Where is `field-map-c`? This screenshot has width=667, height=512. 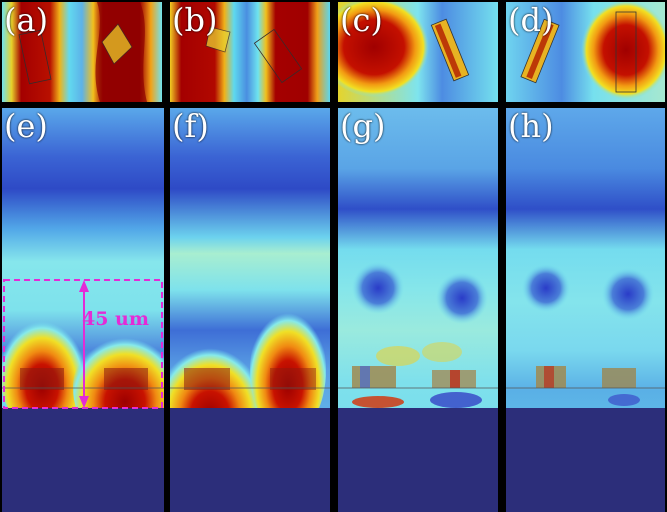 field-map-c is located at coordinates (418, 52).